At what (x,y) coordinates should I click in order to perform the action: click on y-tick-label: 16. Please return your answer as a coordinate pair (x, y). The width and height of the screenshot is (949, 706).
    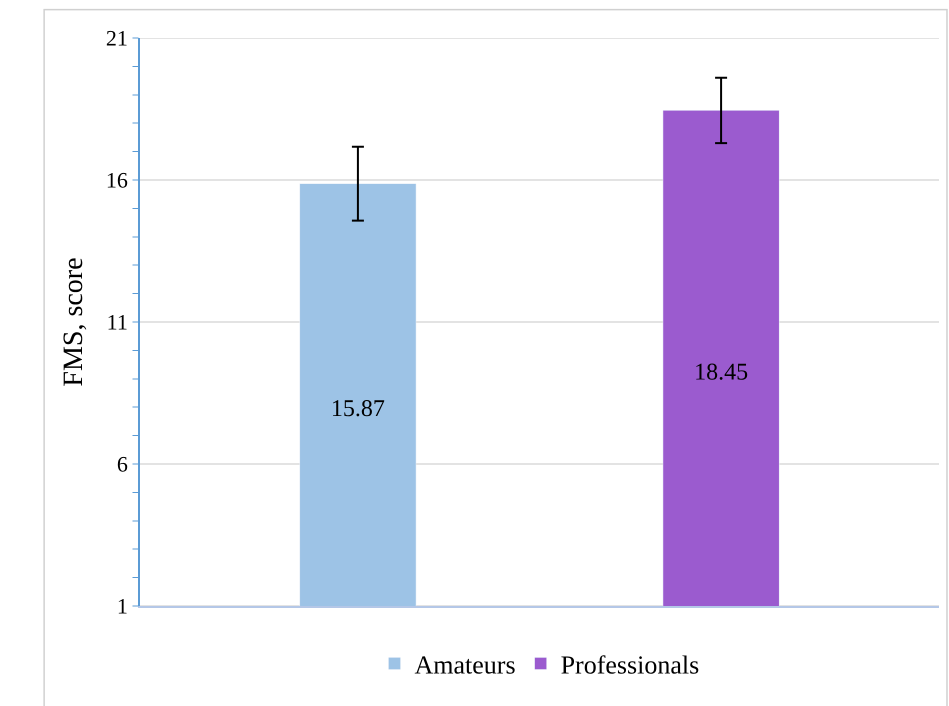
    Looking at the image, I should click on (117, 180).